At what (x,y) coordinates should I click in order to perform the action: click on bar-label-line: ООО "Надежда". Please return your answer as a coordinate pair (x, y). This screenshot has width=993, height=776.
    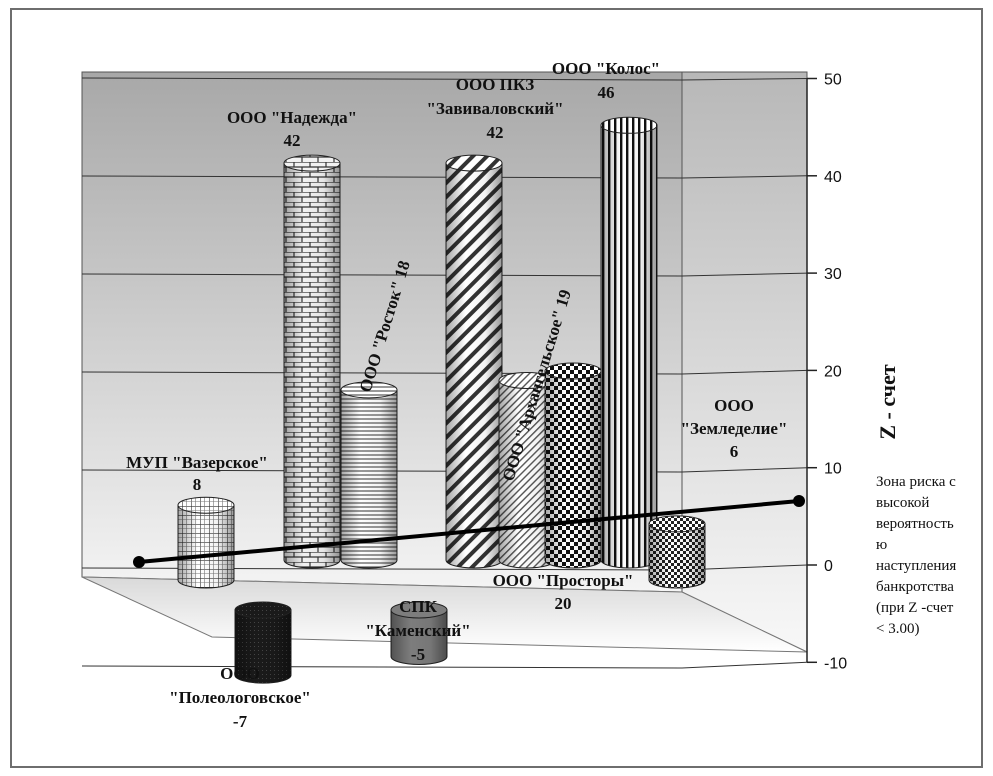
    Looking at the image, I should click on (292, 117).